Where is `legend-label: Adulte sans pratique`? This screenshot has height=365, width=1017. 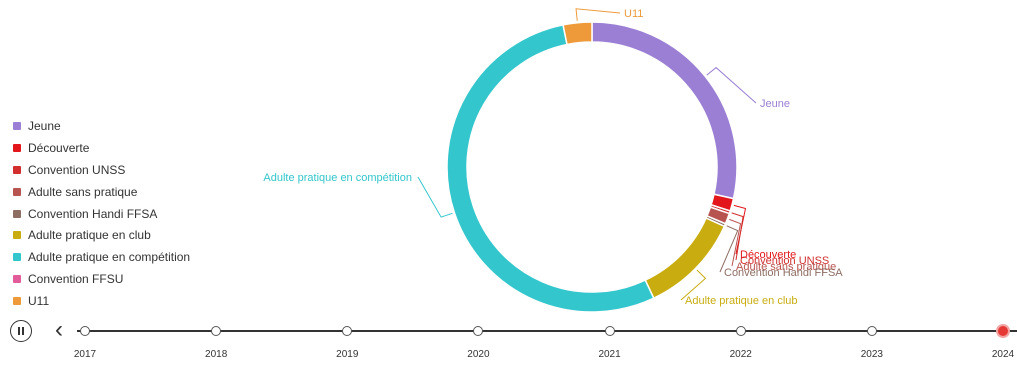
legend-label: Adulte sans pratique is located at coordinates (83, 191).